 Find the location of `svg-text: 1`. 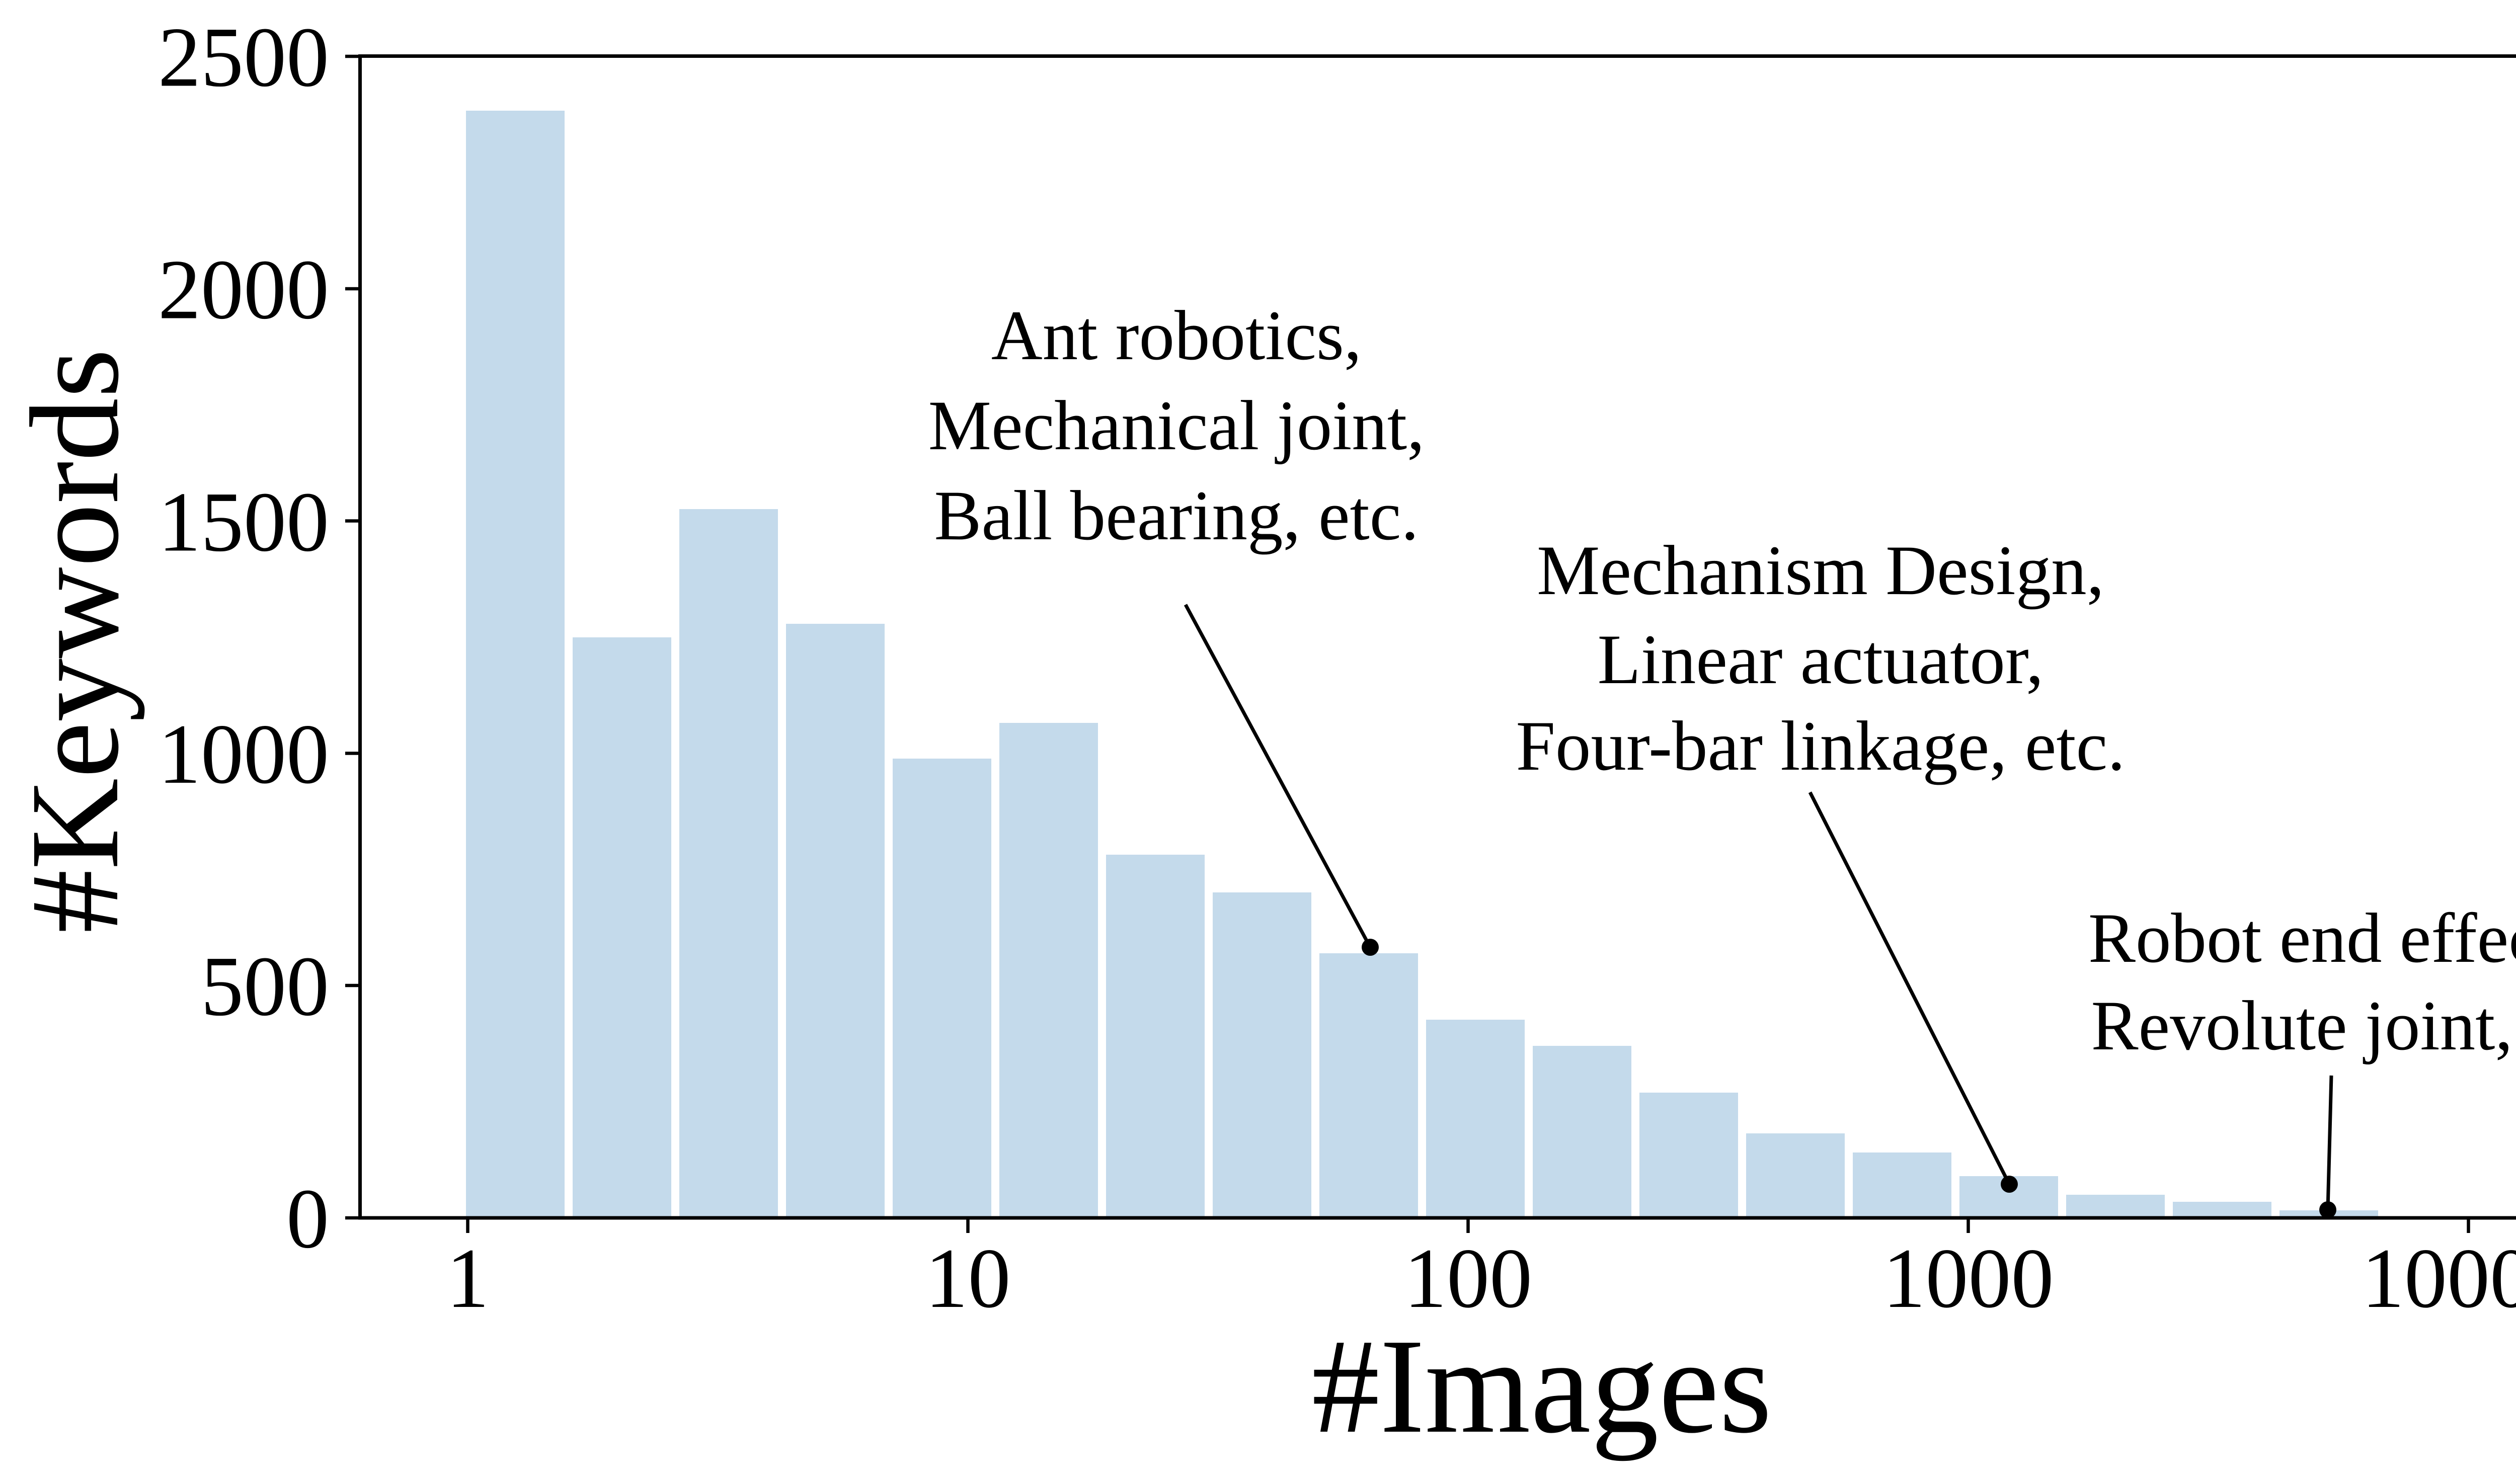

svg-text: 1 is located at coordinates (467, 1278).